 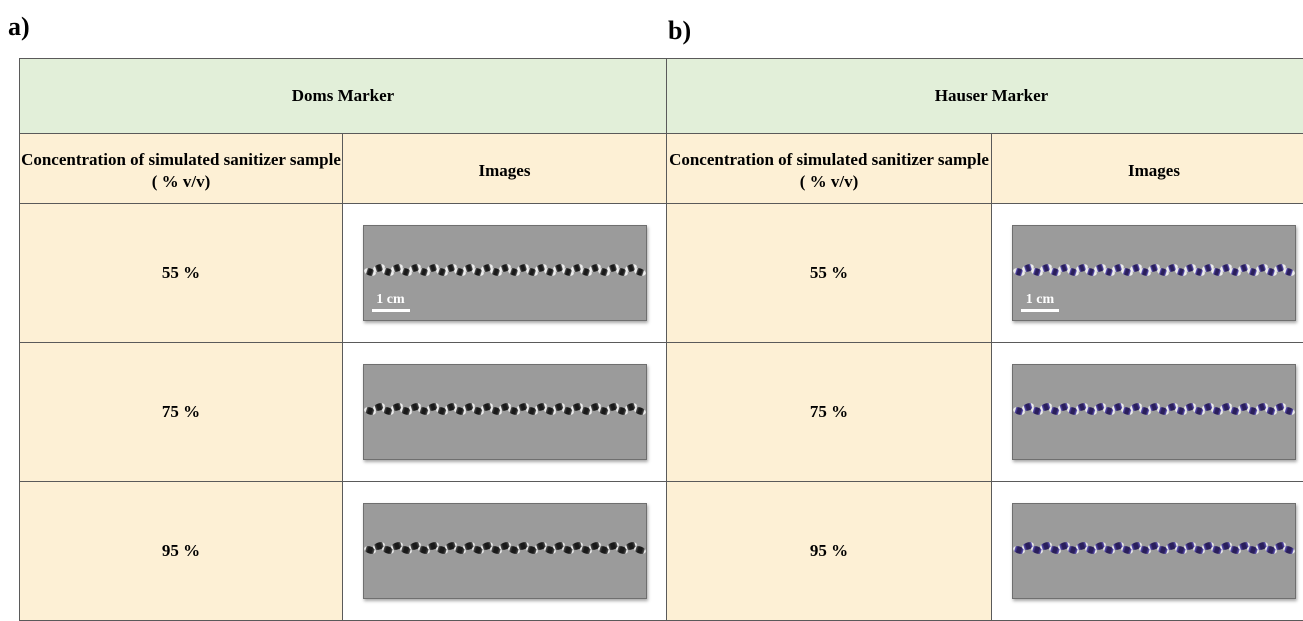 What do you see at coordinates (985, 96) in the screenshot?
I see `marker-title: Hauser Marker` at bounding box center [985, 96].